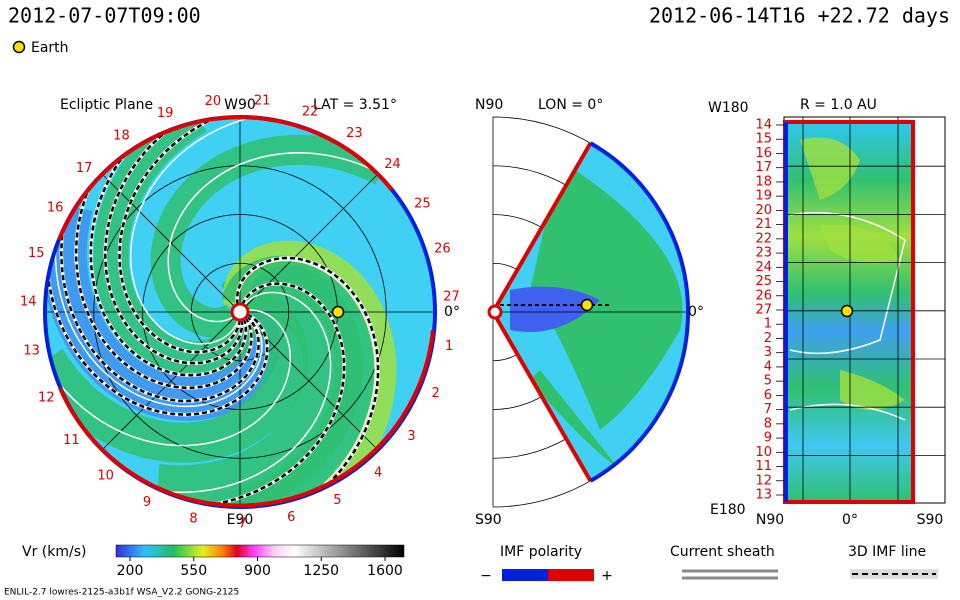  What do you see at coordinates (525, 575) in the screenshot?
I see `polarity-neg` at bounding box center [525, 575].